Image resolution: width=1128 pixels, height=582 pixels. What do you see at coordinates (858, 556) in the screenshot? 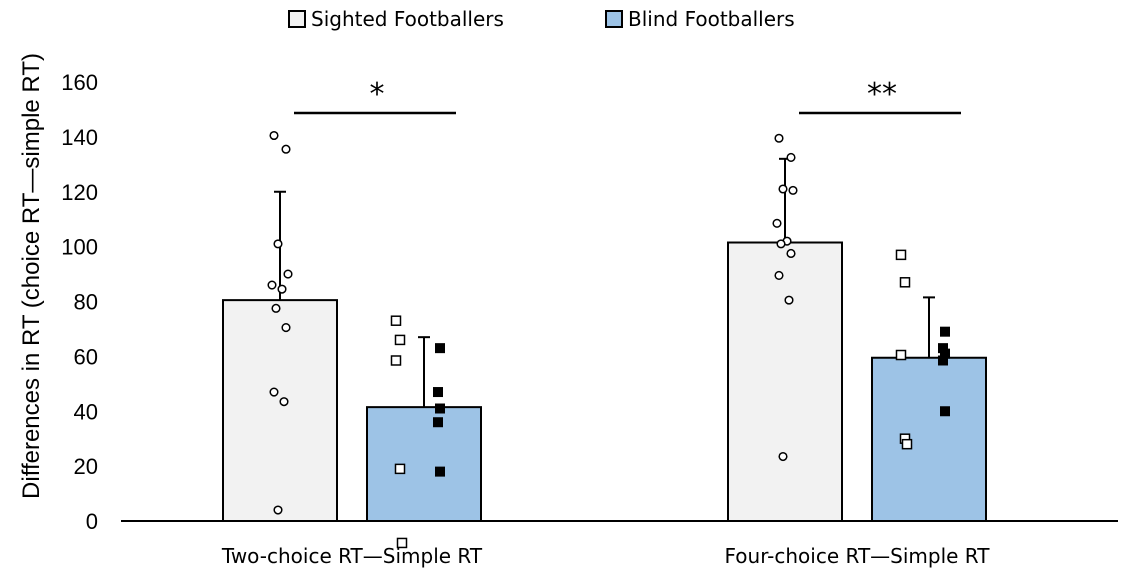
I see `category-label-1: Four-choice RT—Simple RT` at bounding box center [858, 556].